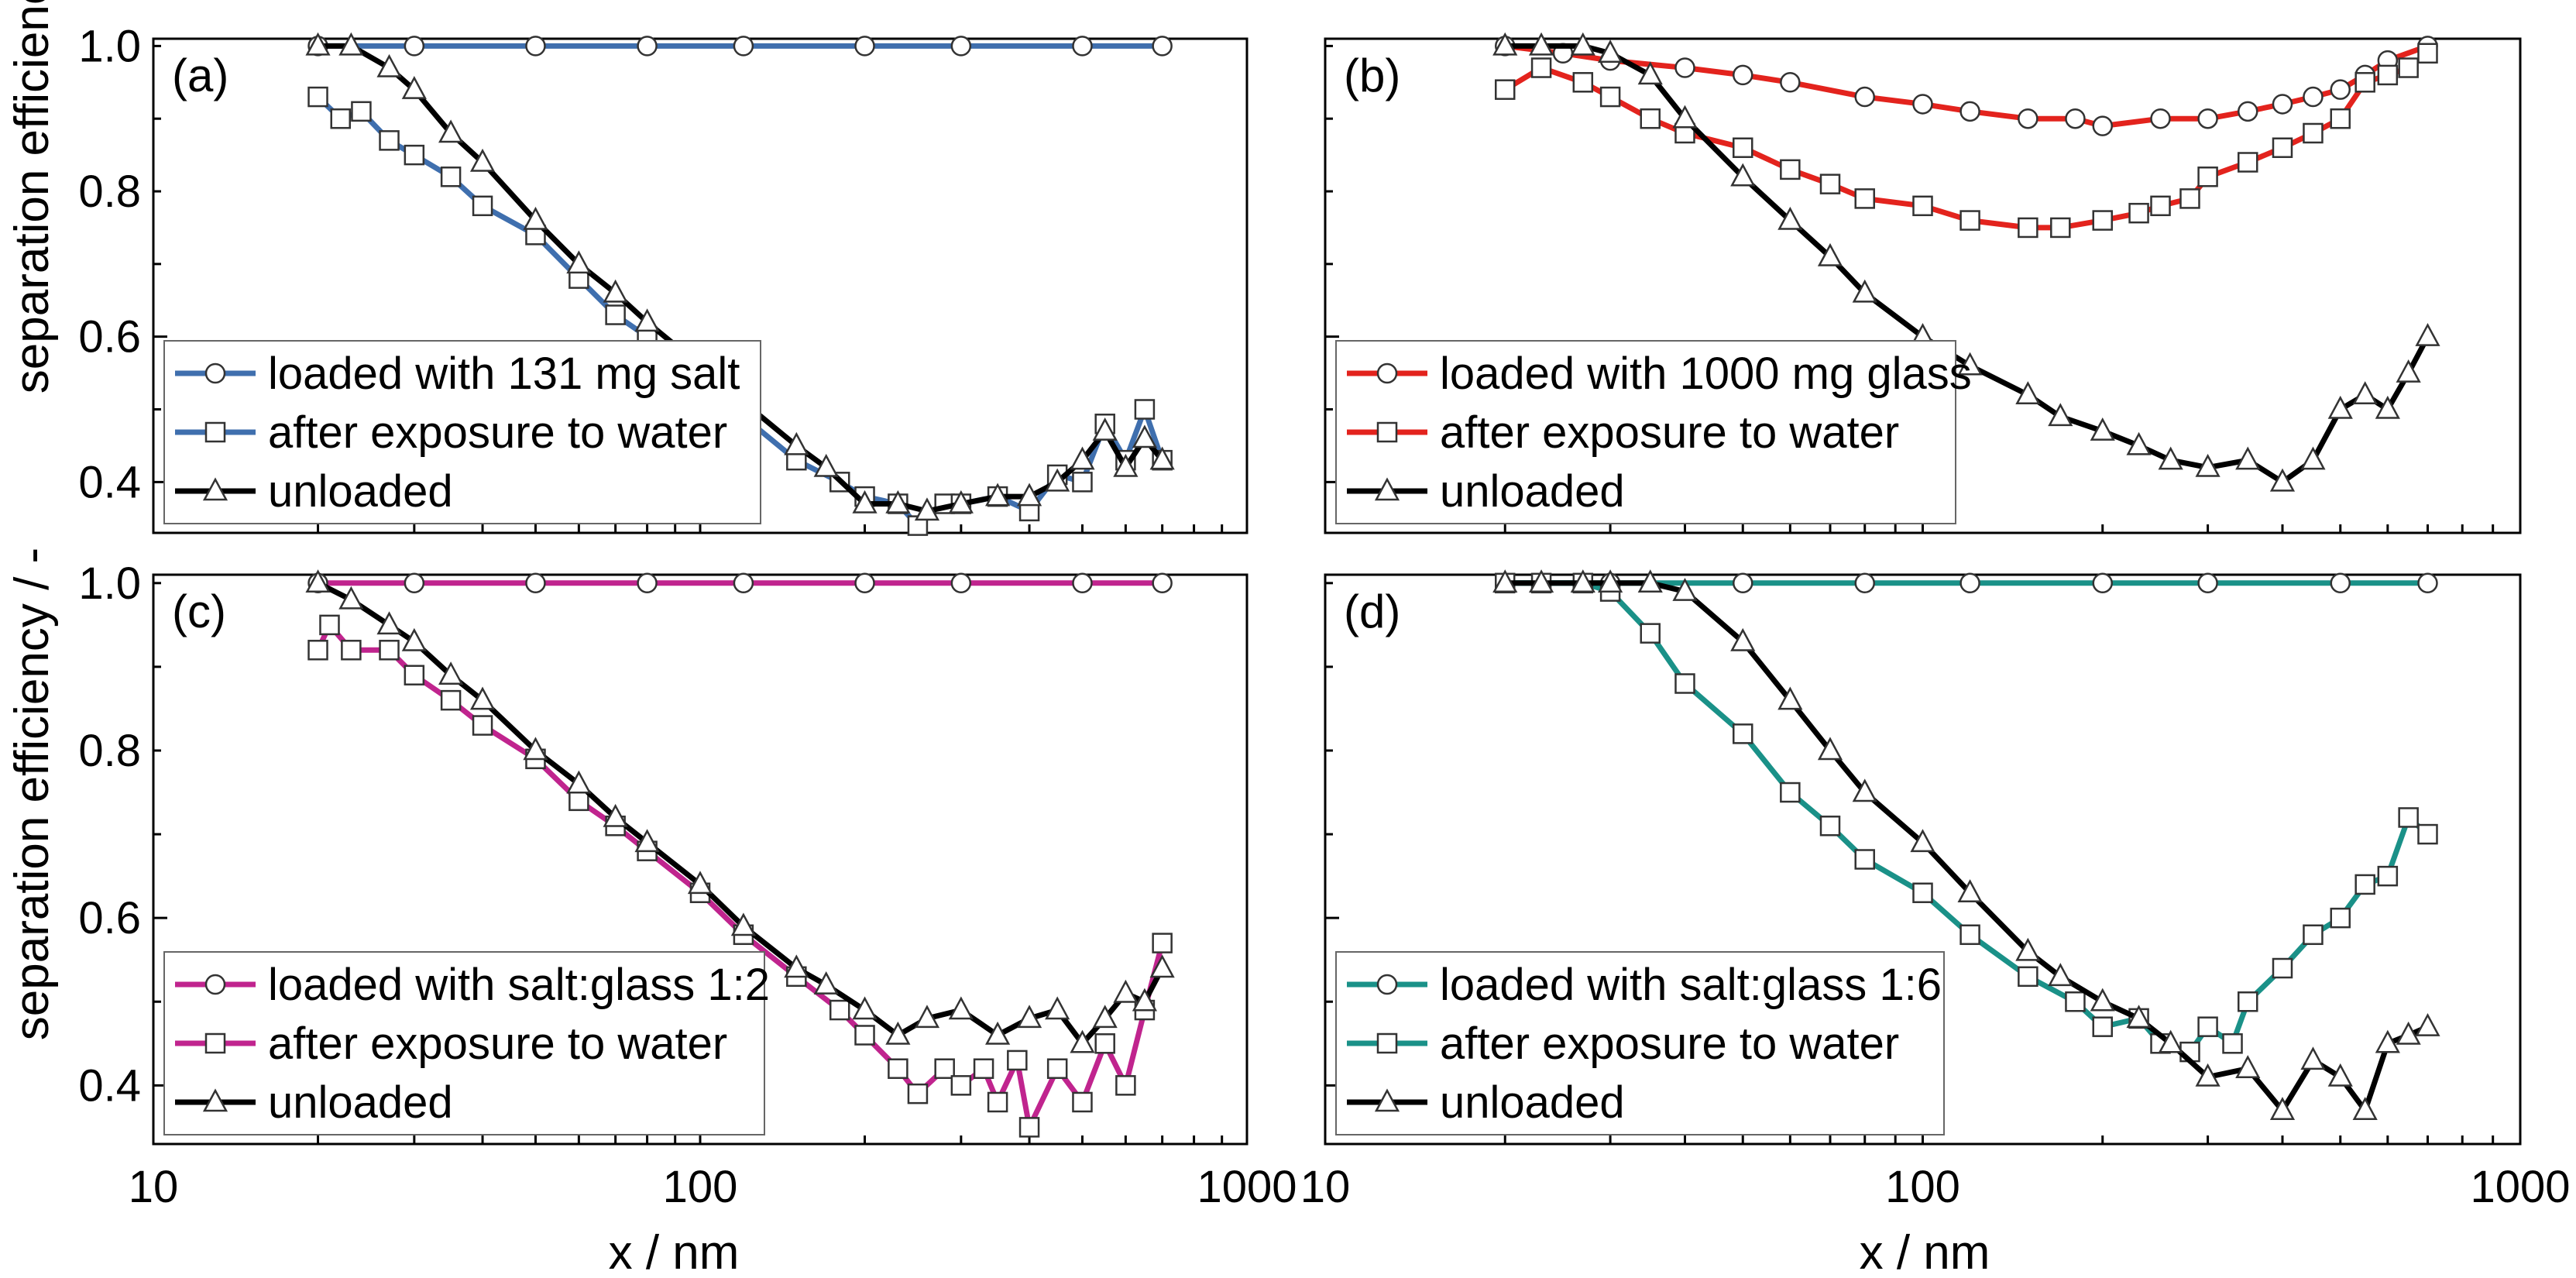 The height and width of the screenshot is (1278, 2576). What do you see at coordinates (2520, 1187) in the screenshot?
I see `x-tick-label: 1000` at bounding box center [2520, 1187].